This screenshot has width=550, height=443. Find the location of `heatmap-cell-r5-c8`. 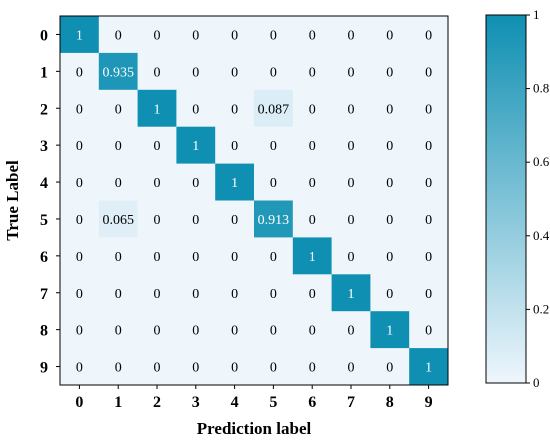

heatmap-cell-r5-c8 is located at coordinates (390, 219).